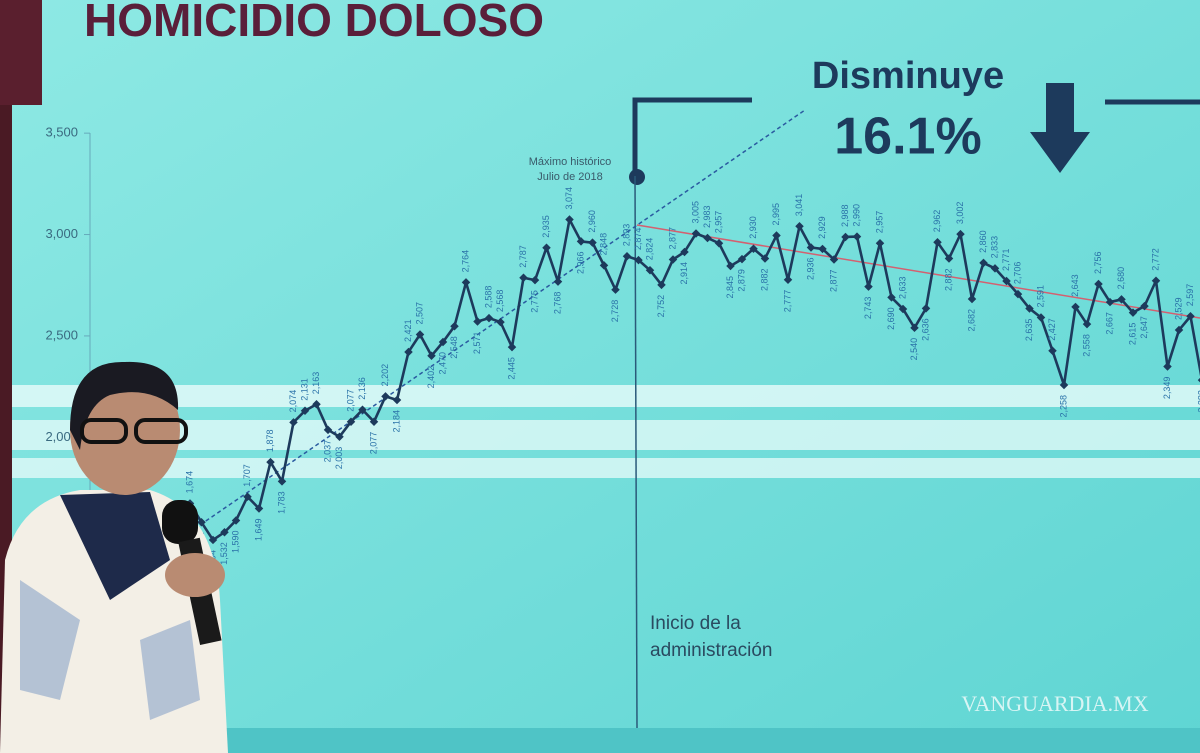 This screenshot has width=1200, height=753. Describe the element at coordinates (1086, 345) in the screenshot. I see `value-label: 2,558` at that location.